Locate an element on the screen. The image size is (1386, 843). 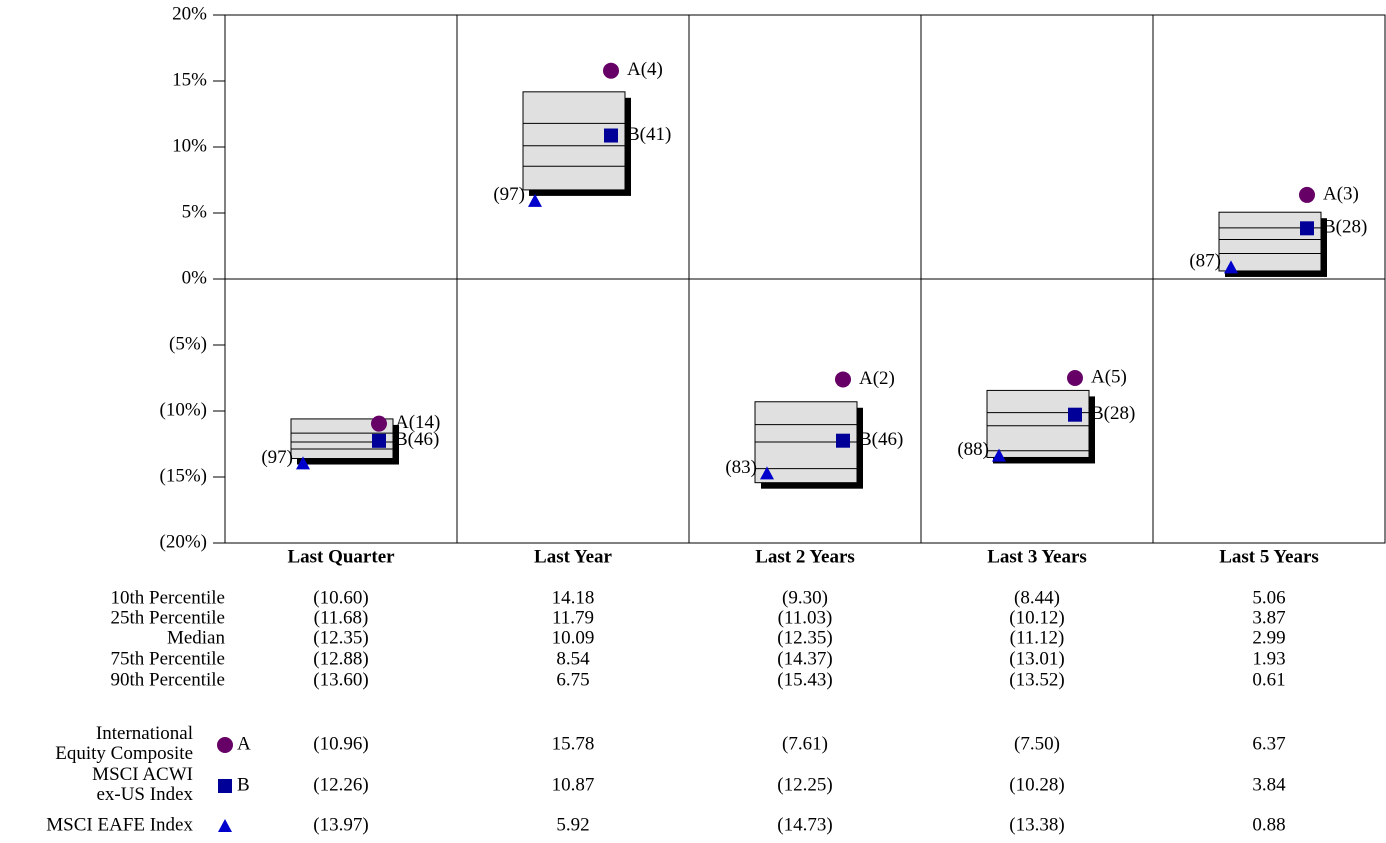
table-value: (10.12) is located at coordinates (1036, 617).